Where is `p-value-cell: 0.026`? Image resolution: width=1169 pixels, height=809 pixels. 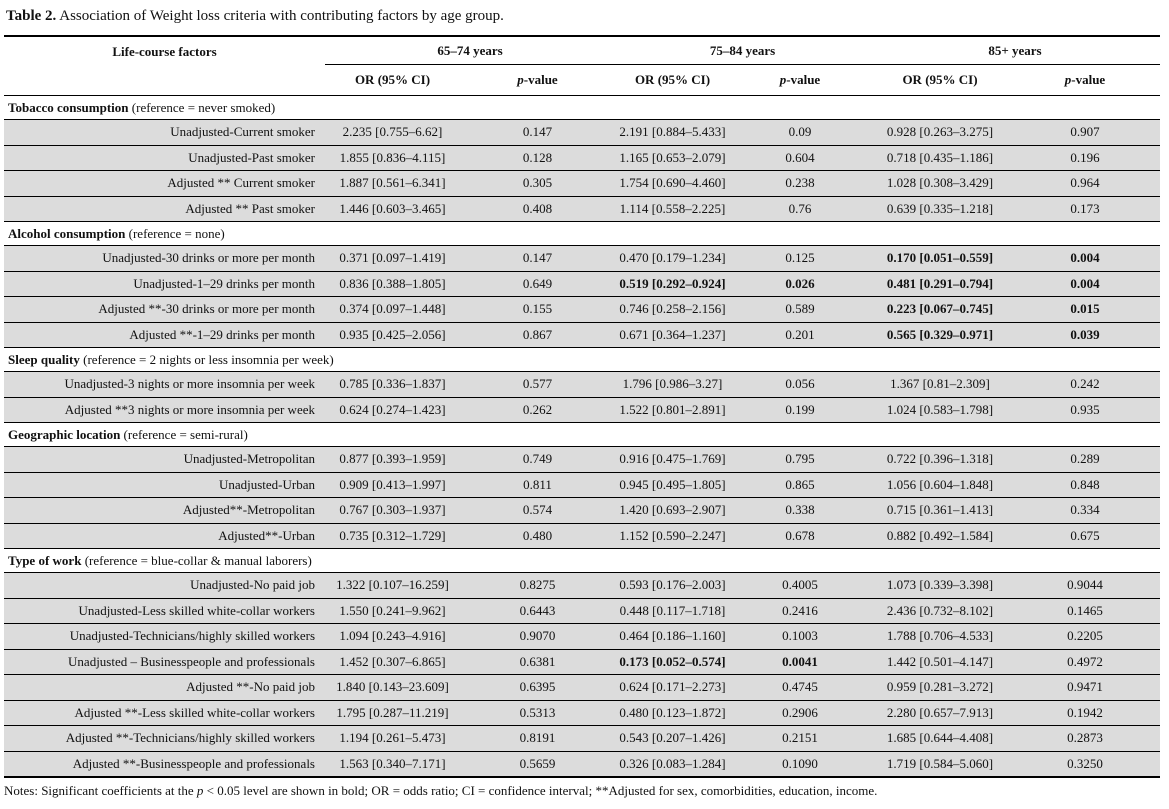
p-value-cell: 0.026 is located at coordinates (800, 284).